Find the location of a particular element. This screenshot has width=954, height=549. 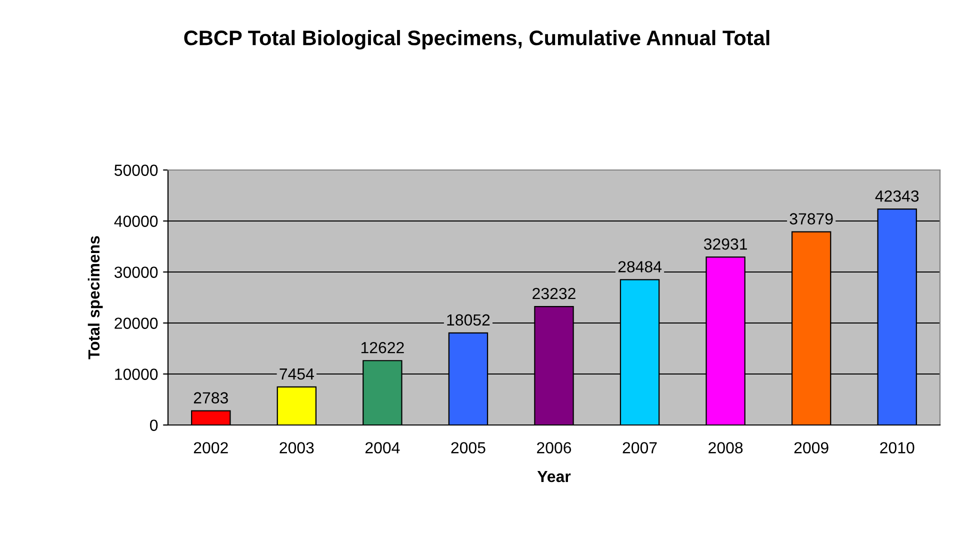

x-tick-label: 2009 is located at coordinates (811, 448).